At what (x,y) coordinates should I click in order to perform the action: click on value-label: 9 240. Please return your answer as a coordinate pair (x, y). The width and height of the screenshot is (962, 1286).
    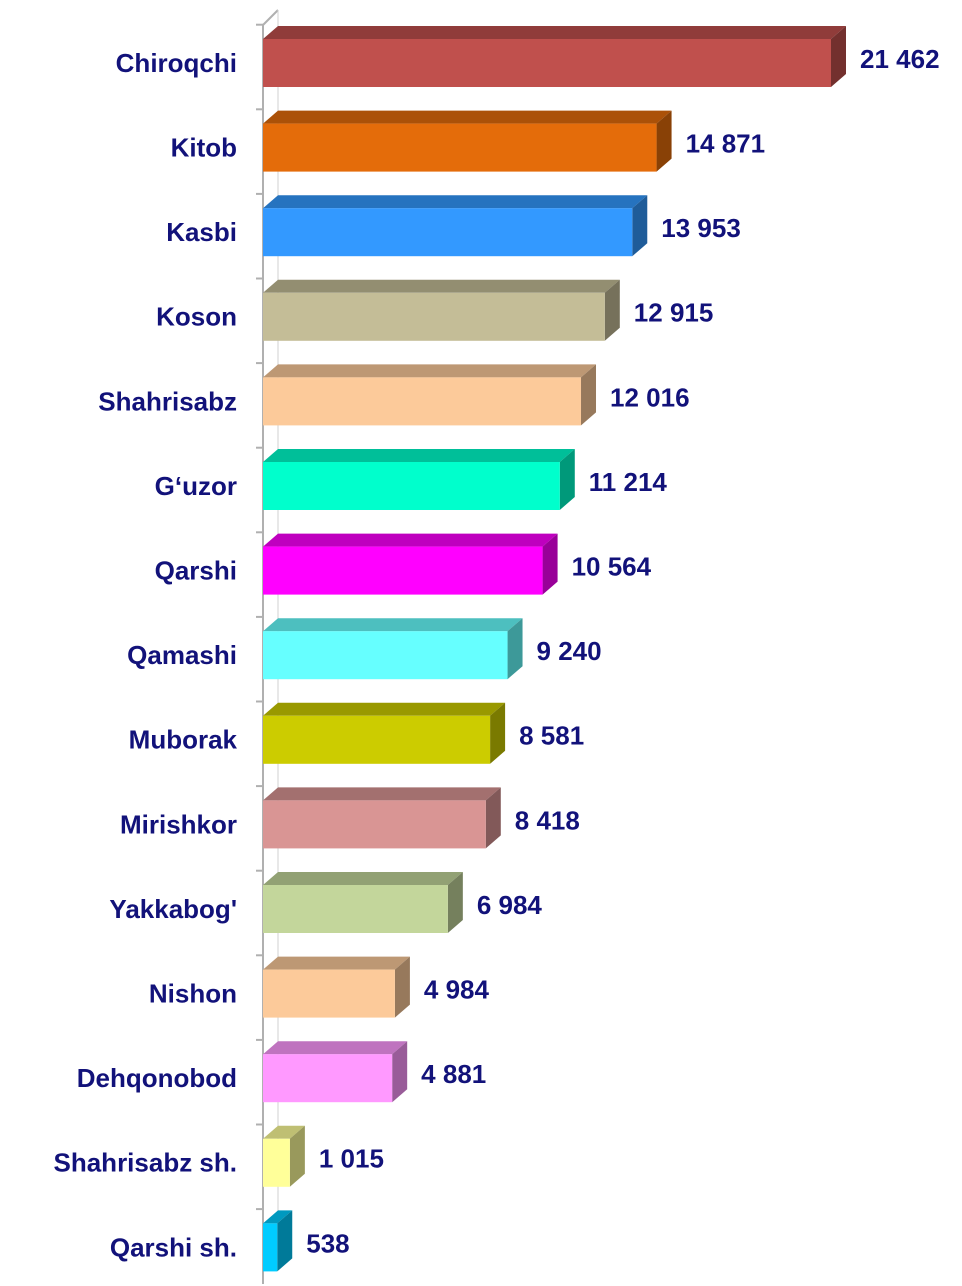
    Looking at the image, I should click on (569, 651).